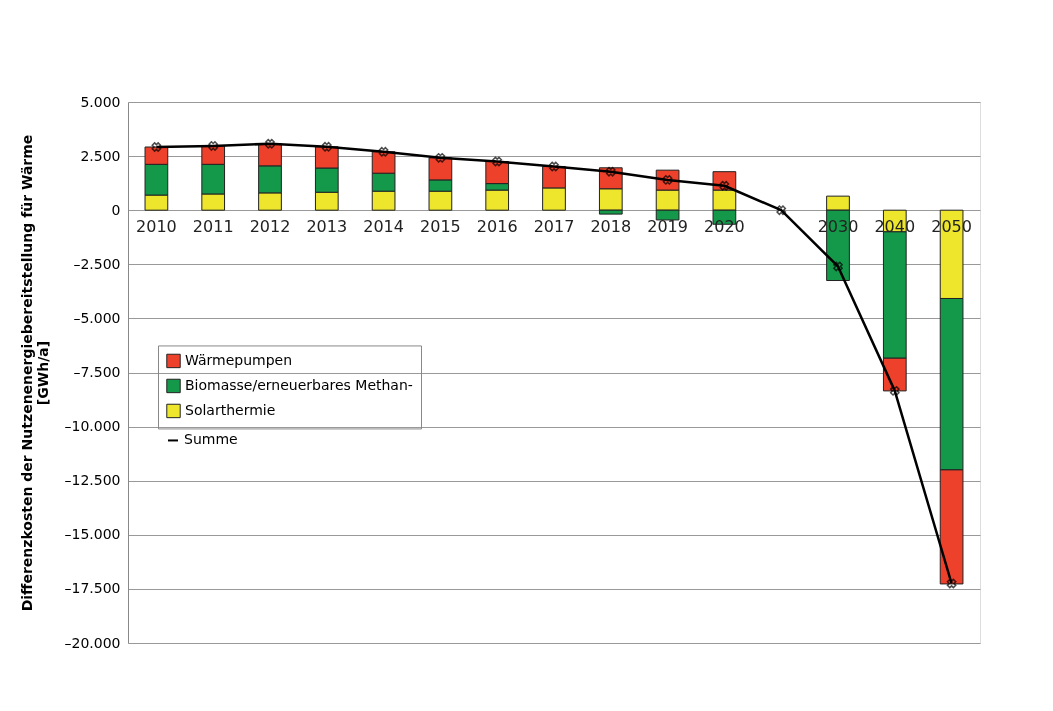 The width and height of the screenshot is (1053, 711). Describe the element at coordinates (213, 226) in the screenshot. I see `x-tick-label: 2011` at that location.